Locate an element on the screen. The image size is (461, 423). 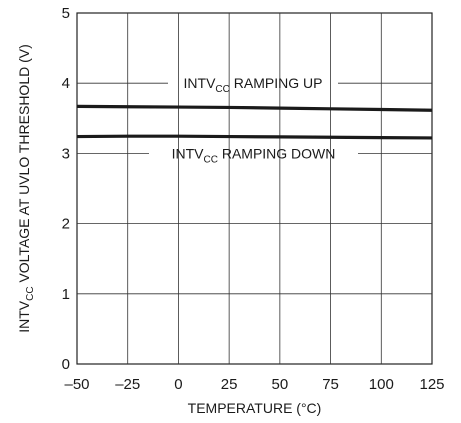
y-axis-title-post: VOLTAGE AT UVLO THRESHOLD (V) is located at coordinates (24, 165).